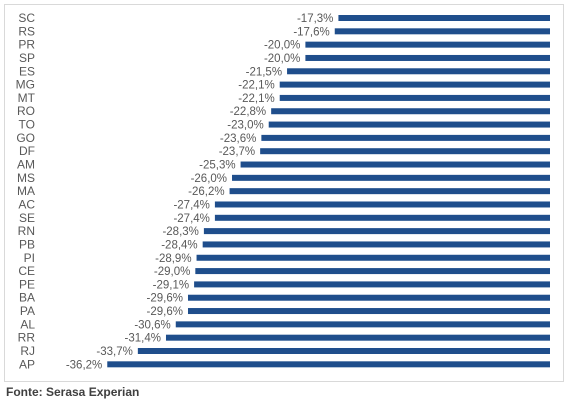 The height and width of the screenshot is (400, 570). I want to click on category-label-rj: RJ, so click(27, 351).